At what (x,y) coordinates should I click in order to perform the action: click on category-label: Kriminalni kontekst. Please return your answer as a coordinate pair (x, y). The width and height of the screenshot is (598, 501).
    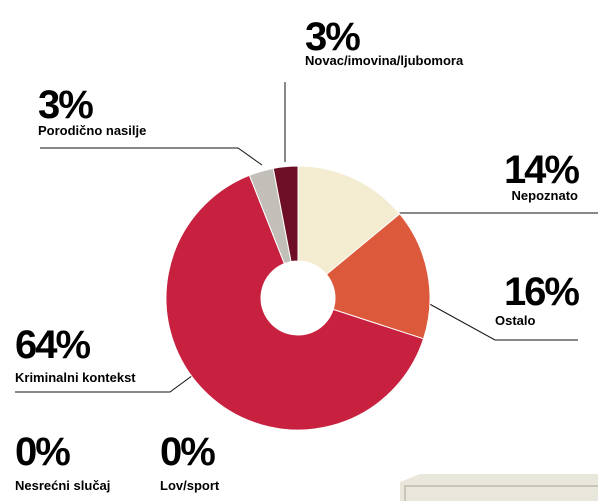
    Looking at the image, I should click on (75, 377).